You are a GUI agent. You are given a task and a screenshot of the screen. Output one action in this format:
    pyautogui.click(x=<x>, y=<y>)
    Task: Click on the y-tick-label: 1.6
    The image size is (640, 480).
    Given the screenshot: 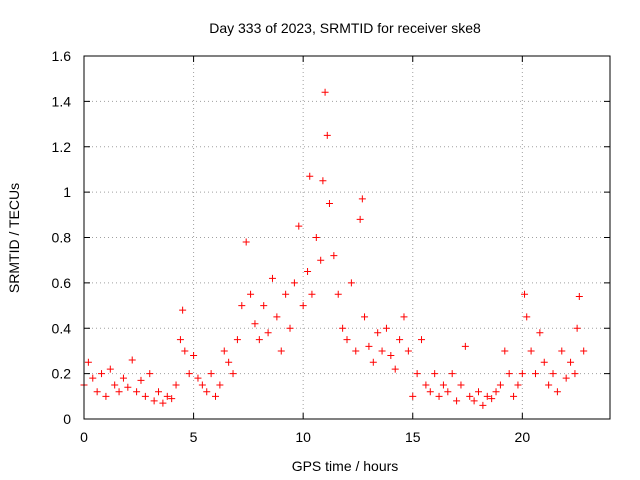 What is the action you would take?
    pyautogui.click(x=62, y=56)
    